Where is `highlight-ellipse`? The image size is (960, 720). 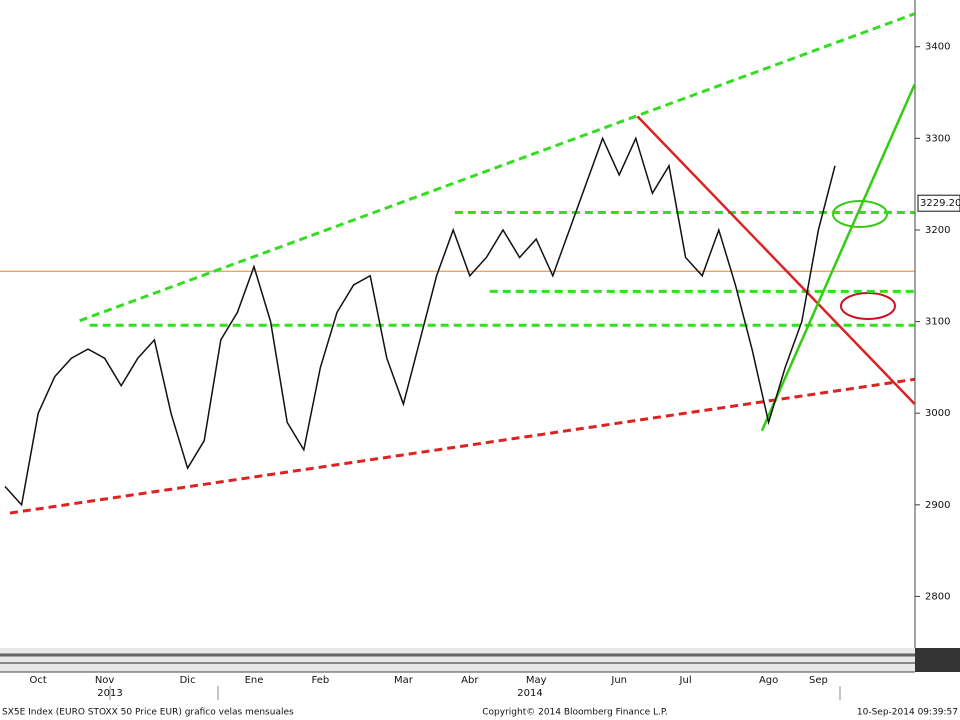
highlight-ellipse is located at coordinates (868, 306).